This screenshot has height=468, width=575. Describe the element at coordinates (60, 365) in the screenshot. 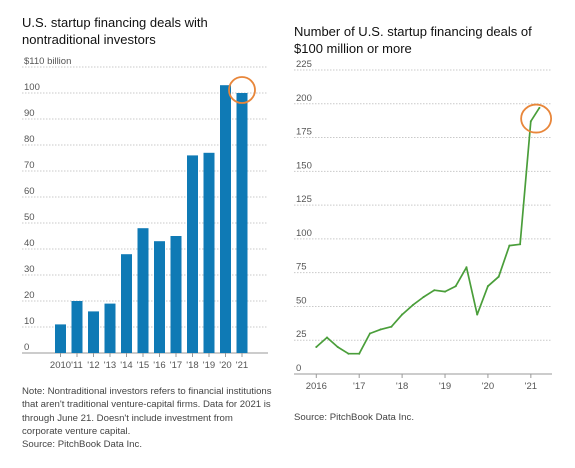

I see `x-tick-label: 2010` at that location.